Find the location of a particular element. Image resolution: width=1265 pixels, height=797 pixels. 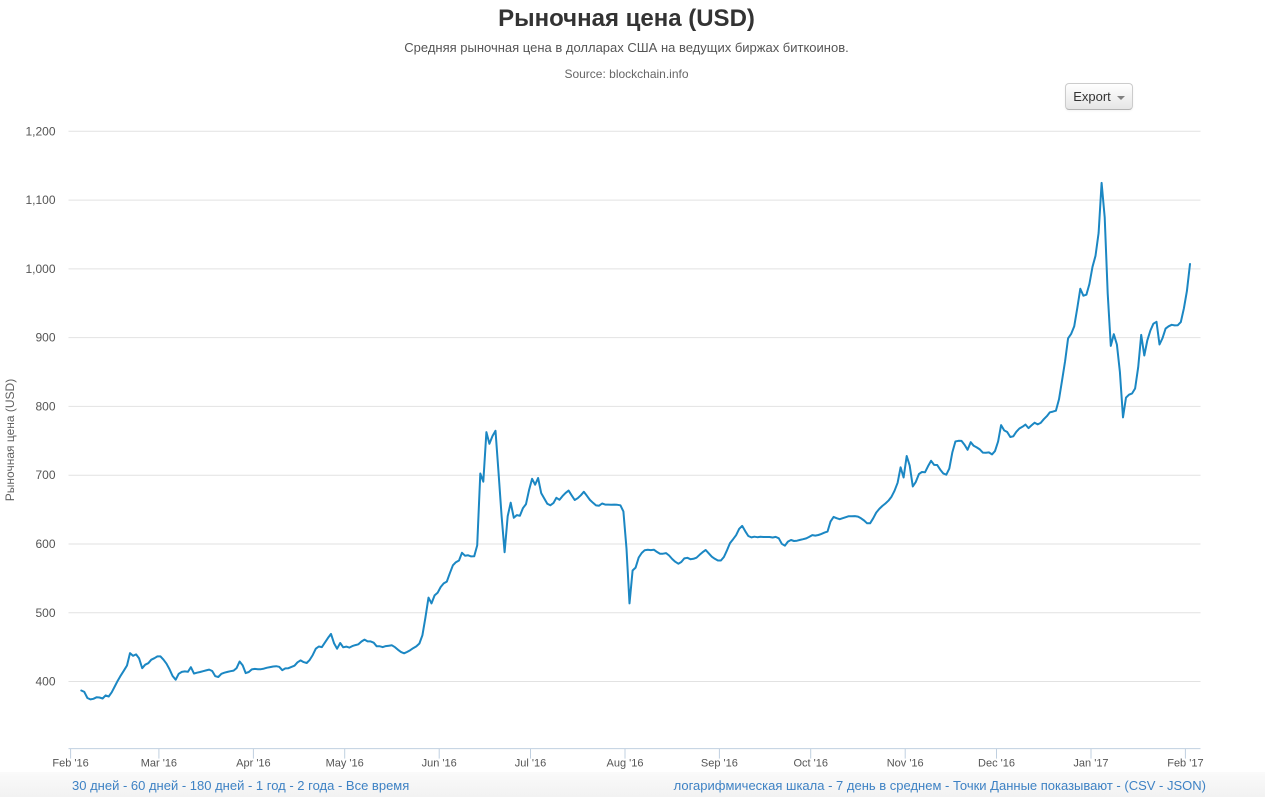

y-tick-label: 1,100 is located at coordinates (40, 200).